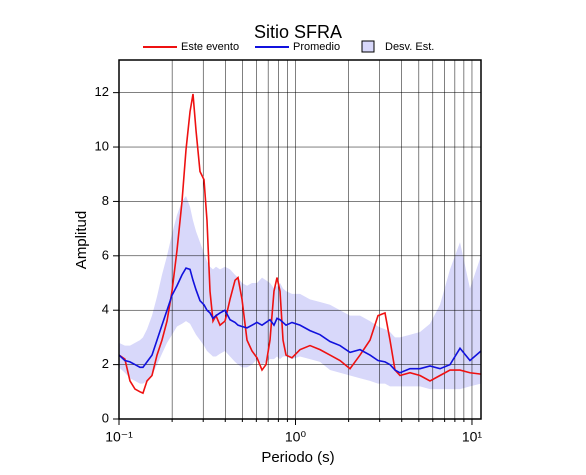 The width and height of the screenshot is (586, 475). What do you see at coordinates (105, 363) in the screenshot?
I see `y-tick-label: 2` at bounding box center [105, 363].